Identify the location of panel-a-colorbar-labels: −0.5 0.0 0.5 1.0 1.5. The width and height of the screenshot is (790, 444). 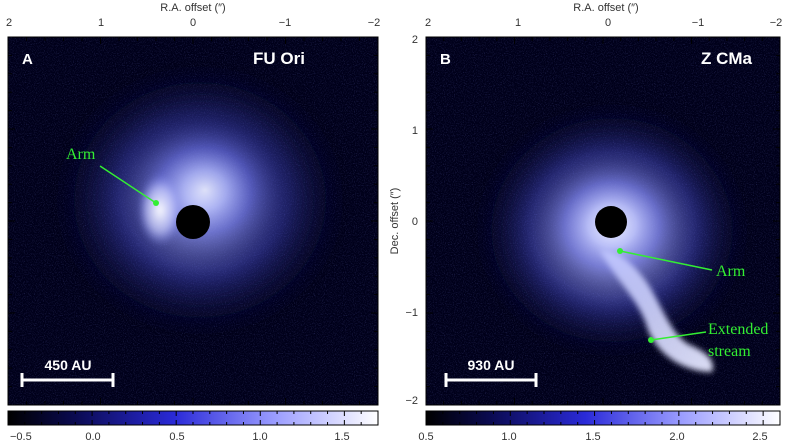
(180, 437).